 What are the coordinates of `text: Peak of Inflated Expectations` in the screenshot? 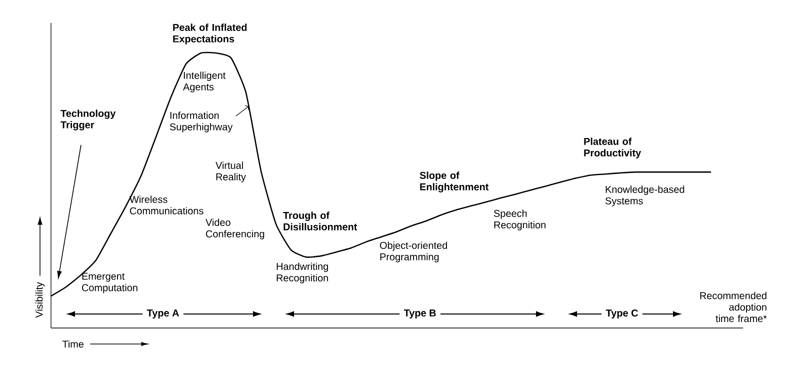 It's located at (210, 34).